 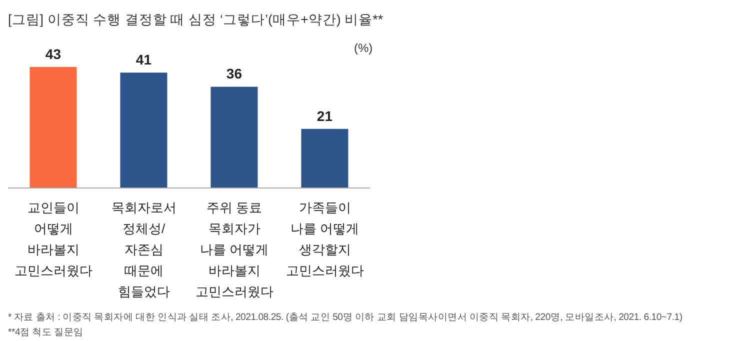 I want to click on text: **4점 척도 질문임, so click(x=46, y=332).